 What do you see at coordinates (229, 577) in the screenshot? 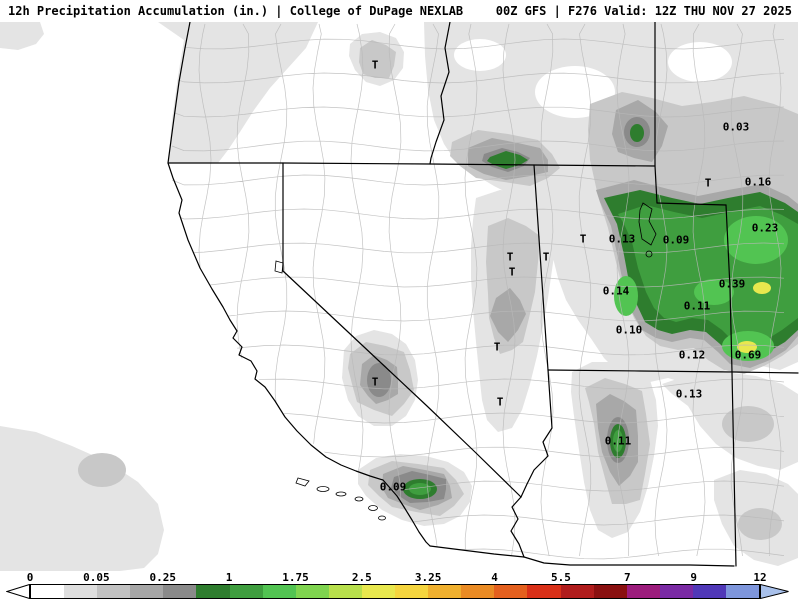
I see `colorbar-tick-label: 1` at bounding box center [229, 577].